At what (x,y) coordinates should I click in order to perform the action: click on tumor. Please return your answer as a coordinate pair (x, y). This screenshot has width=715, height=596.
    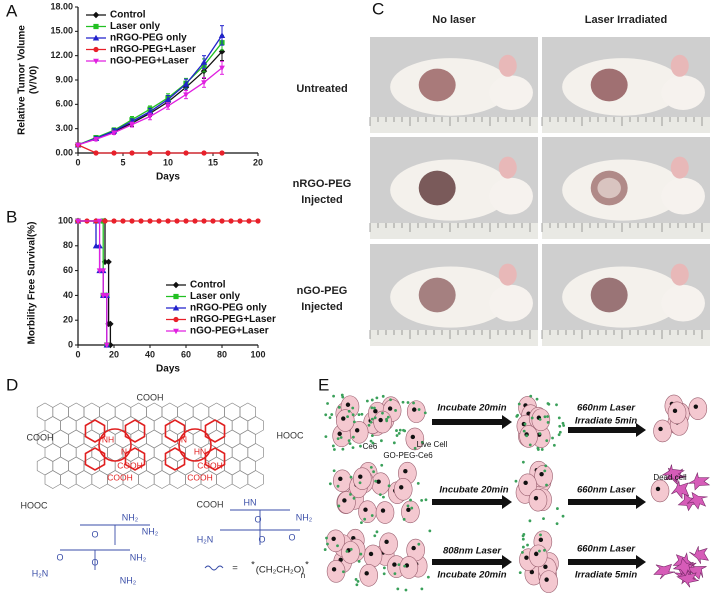
    Looking at the image, I should click on (437, 295).